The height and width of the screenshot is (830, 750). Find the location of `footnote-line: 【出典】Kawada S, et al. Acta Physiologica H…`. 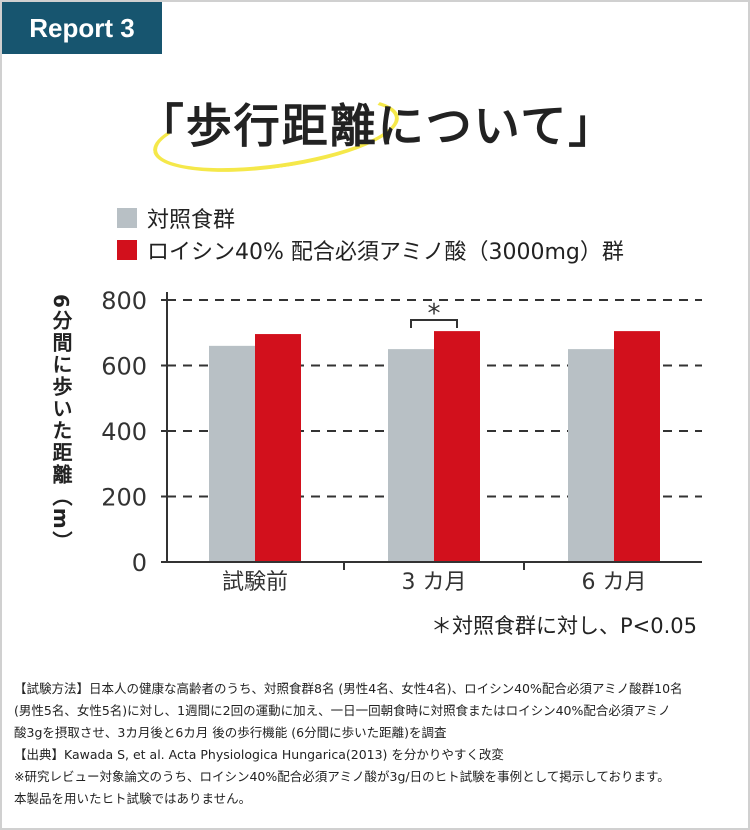

footnote-line: 【出典】Kawada S, et al. Acta Physiologica H… is located at coordinates (259, 754).